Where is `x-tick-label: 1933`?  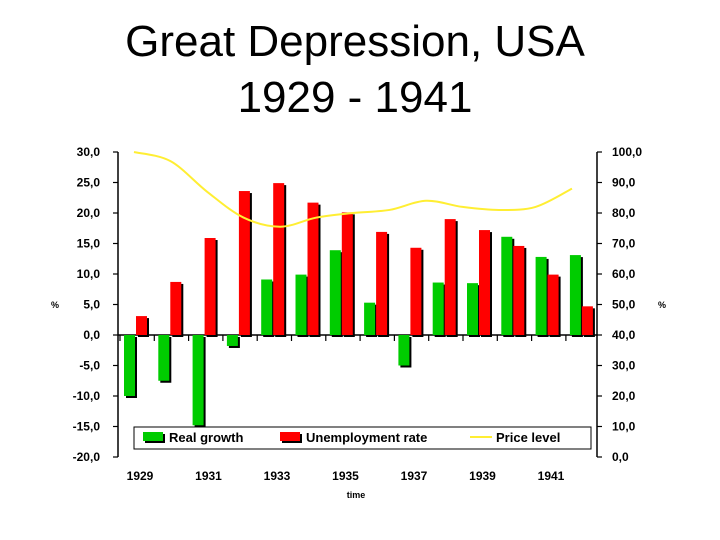 x-tick-label: 1933 is located at coordinates (277, 476).